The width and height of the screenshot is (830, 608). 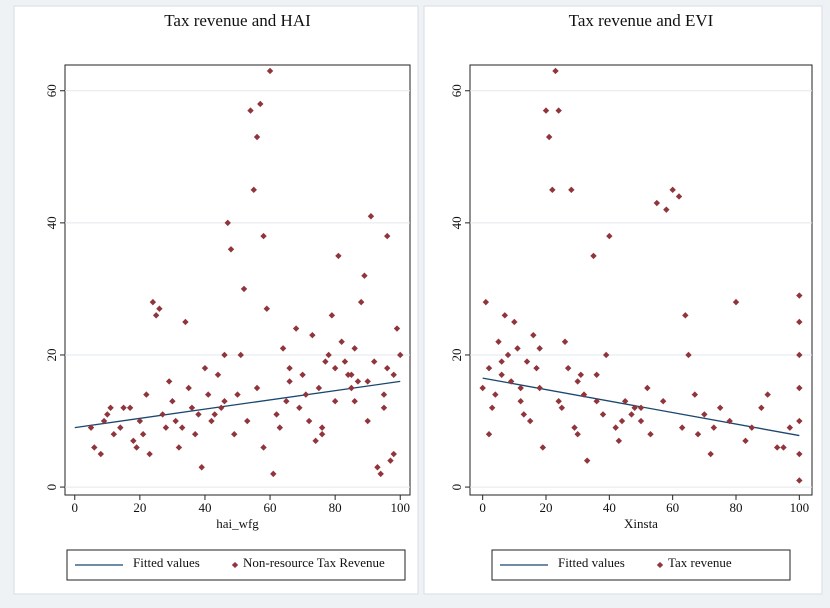 What do you see at coordinates (237, 404) in the screenshot?
I see `fitted-line` at bounding box center [237, 404].